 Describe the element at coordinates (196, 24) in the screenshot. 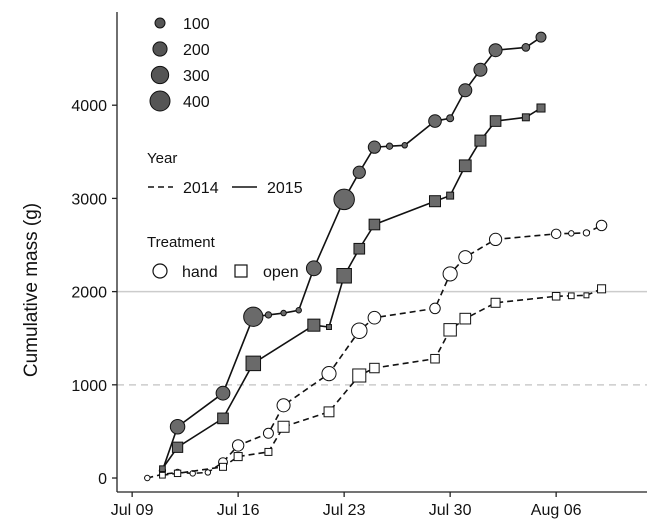

I see `legend-size-label-100: 100` at that location.